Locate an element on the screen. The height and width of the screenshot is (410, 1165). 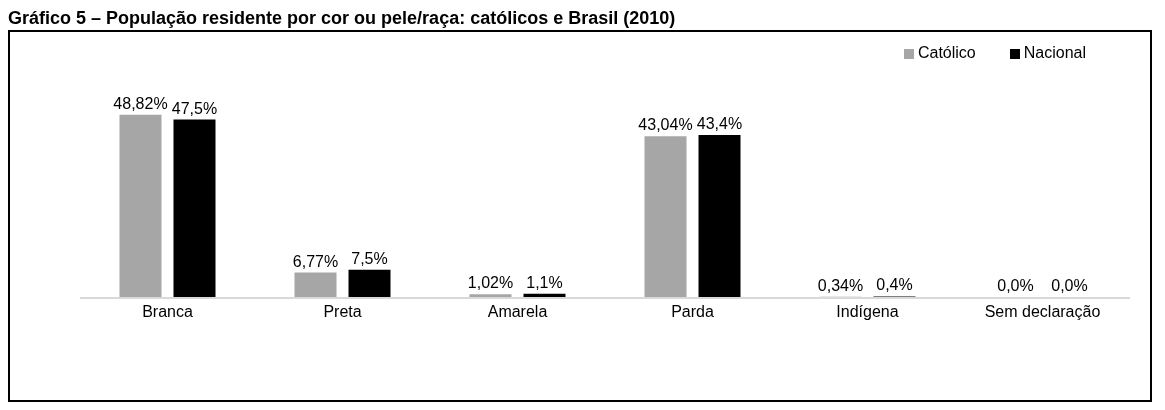
x-tick-label: Branca is located at coordinates (167, 312).